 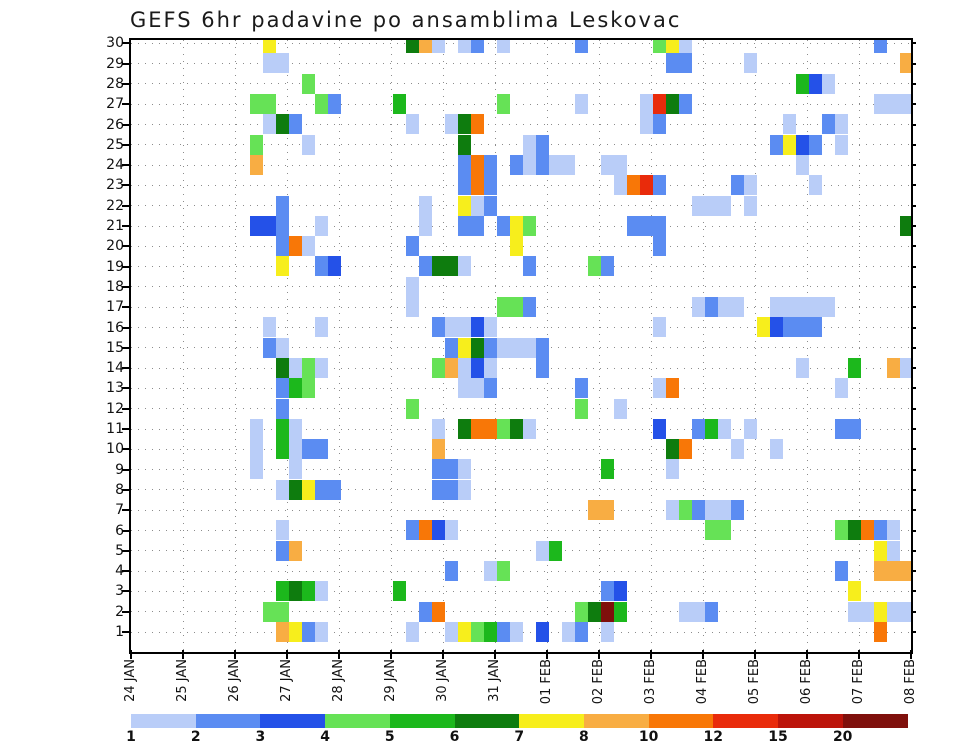 What do you see at coordinates (454, 735) in the screenshot?
I see `colorbar-tick-label: 6` at bounding box center [454, 735].